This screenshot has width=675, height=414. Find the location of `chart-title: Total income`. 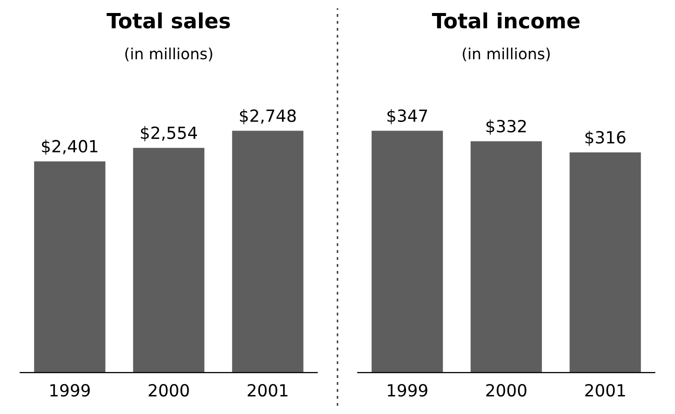

chart-title: Total income is located at coordinates (506, 20).